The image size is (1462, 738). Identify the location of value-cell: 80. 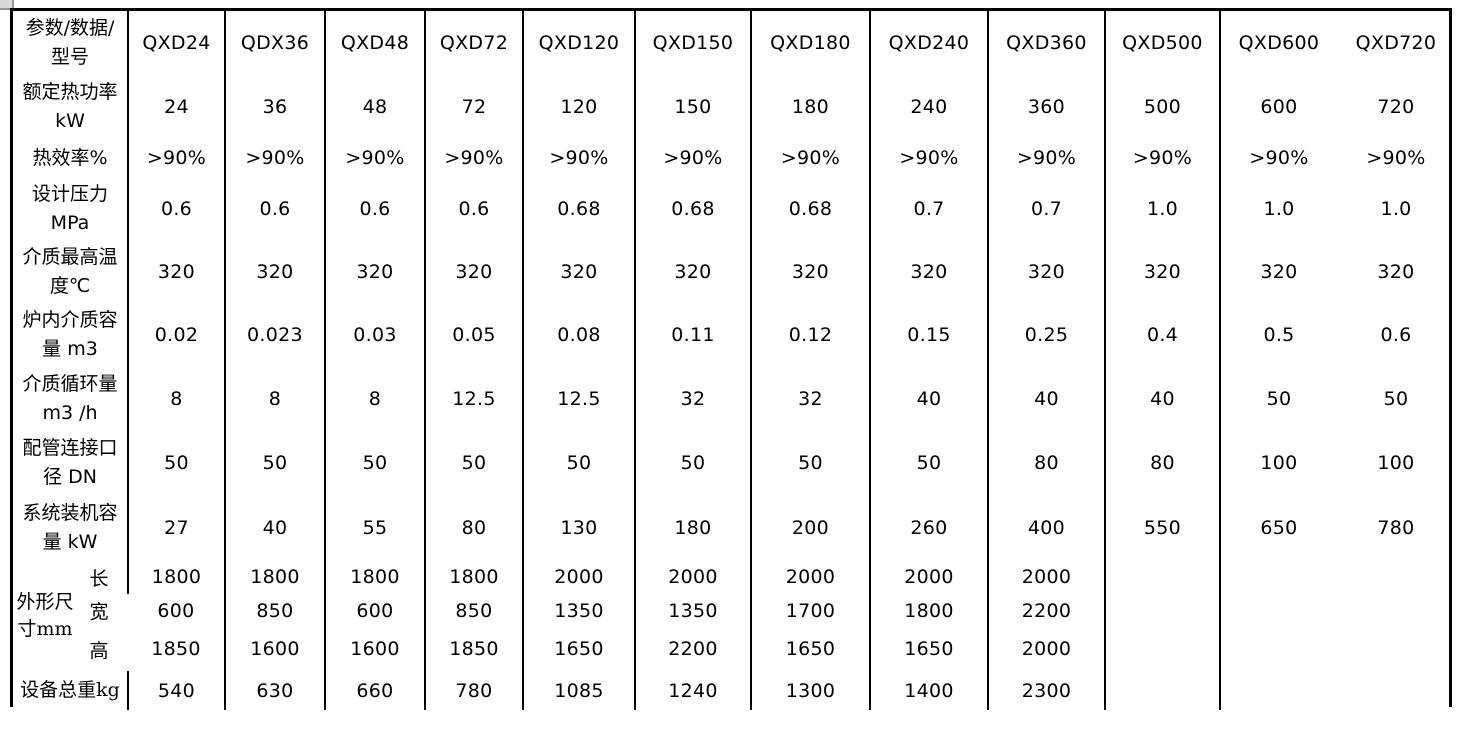
(1162, 463).